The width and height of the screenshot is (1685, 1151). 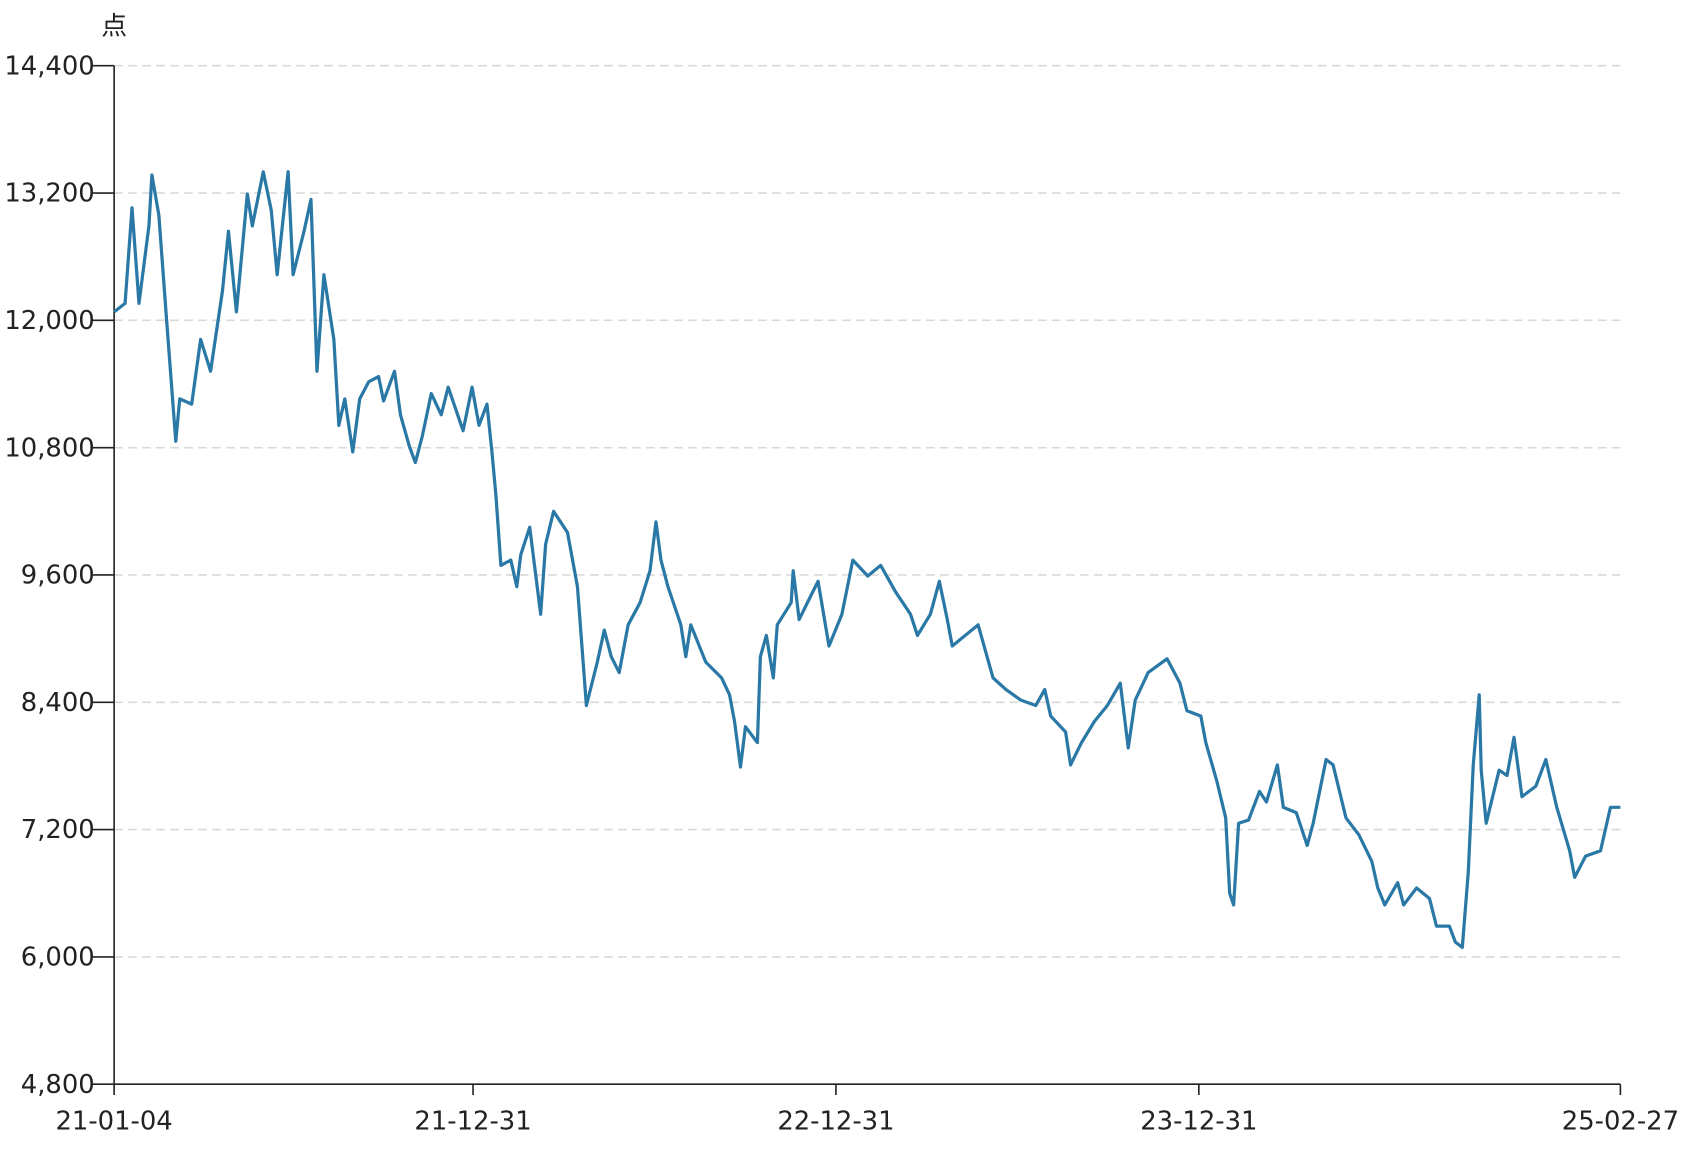 What do you see at coordinates (835, 1121) in the screenshot?
I see `x-tick-label: 22-12-31` at bounding box center [835, 1121].